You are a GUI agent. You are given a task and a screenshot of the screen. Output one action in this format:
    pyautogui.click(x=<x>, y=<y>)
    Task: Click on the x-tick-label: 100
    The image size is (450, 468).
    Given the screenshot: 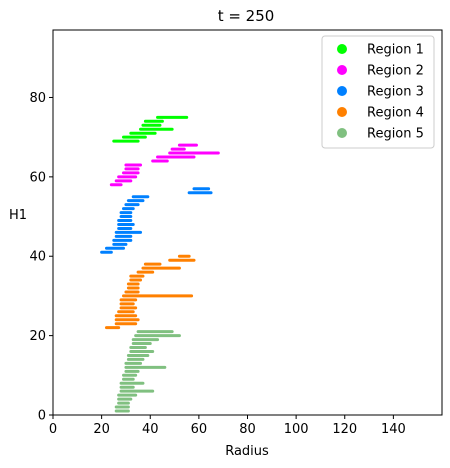 What is the action you would take?
    pyautogui.click(x=296, y=429)
    